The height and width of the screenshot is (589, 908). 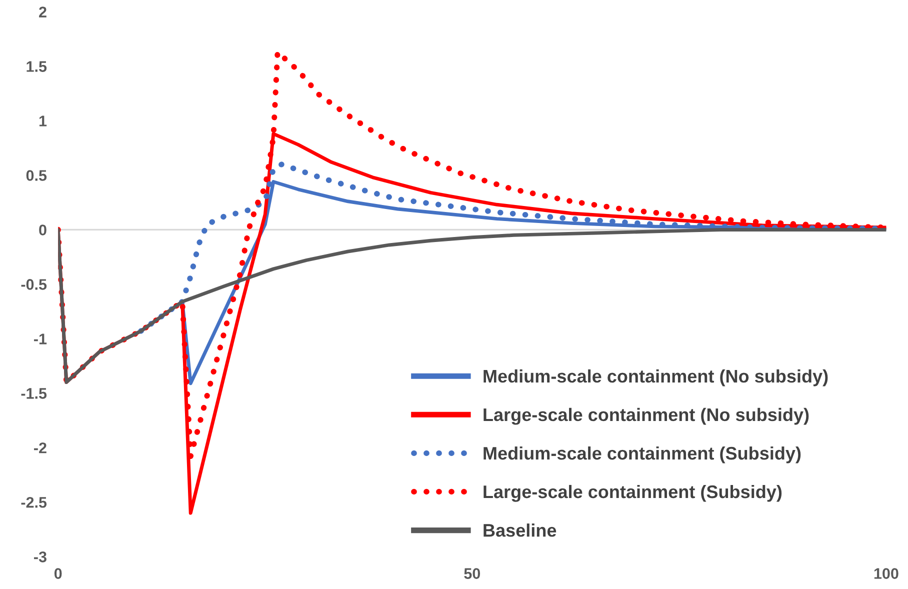 What do you see at coordinates (34, 502) in the screenshot?
I see `y-tick-label: -2.5` at bounding box center [34, 502].